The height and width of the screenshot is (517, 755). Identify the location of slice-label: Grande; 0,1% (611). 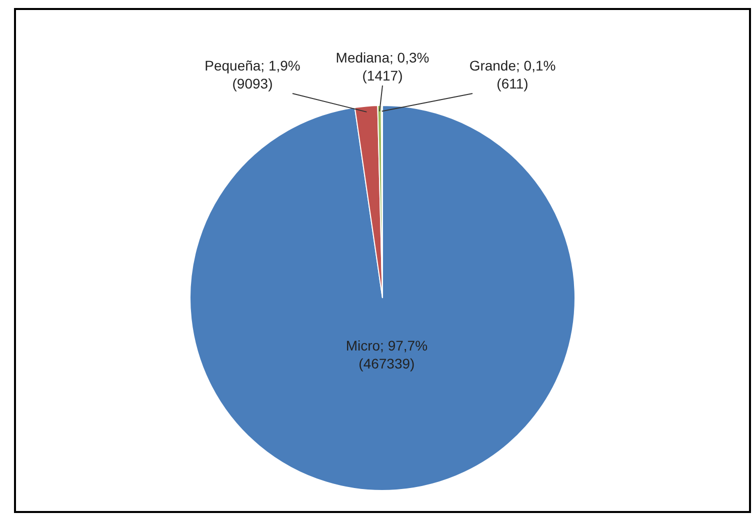
(512, 74).